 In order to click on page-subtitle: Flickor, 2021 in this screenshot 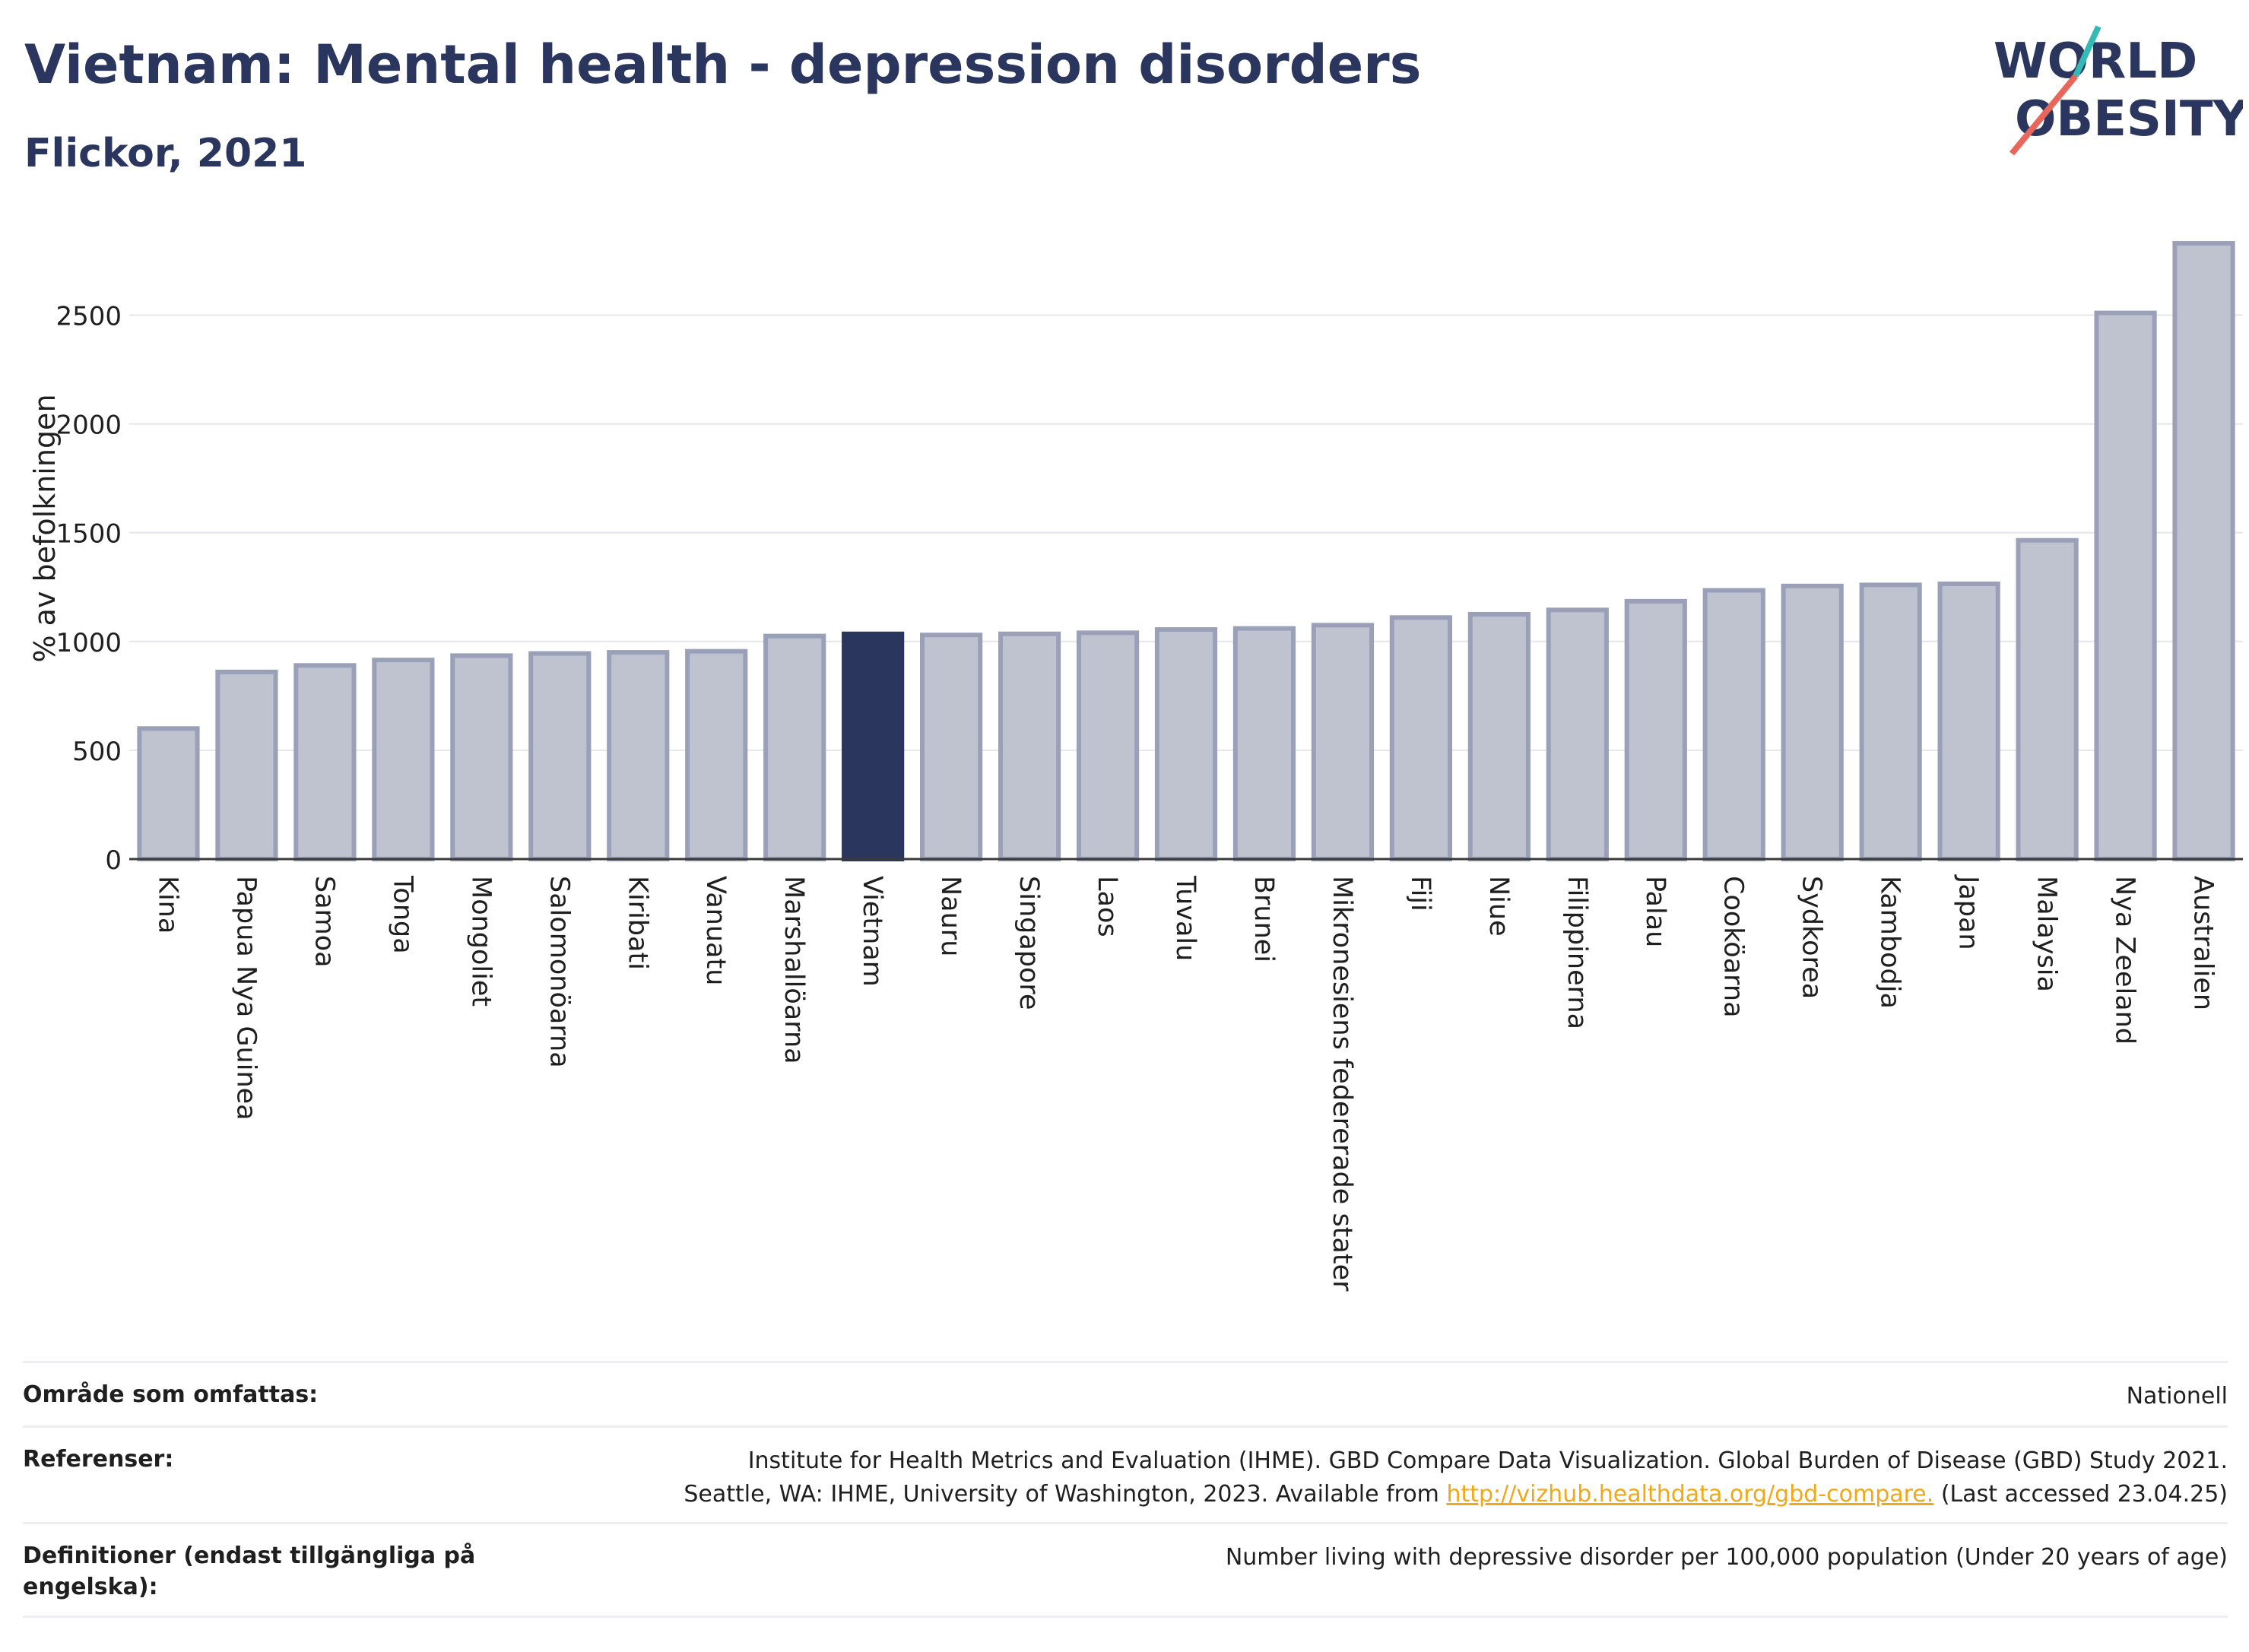, I will do `click(165, 153)`.